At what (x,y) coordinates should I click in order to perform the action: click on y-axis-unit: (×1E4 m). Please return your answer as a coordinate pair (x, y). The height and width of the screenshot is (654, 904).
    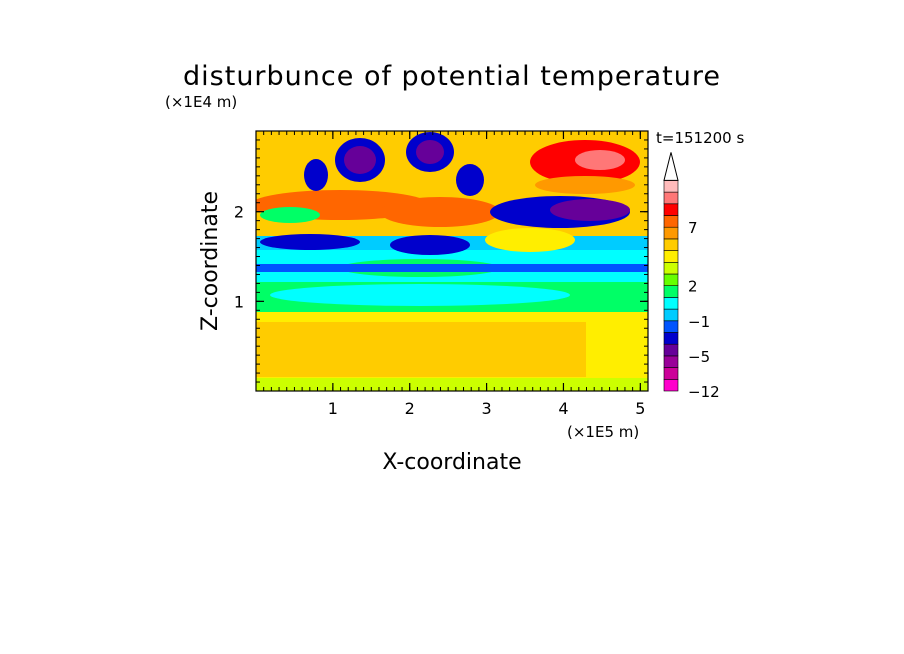
    Looking at the image, I should click on (201, 102).